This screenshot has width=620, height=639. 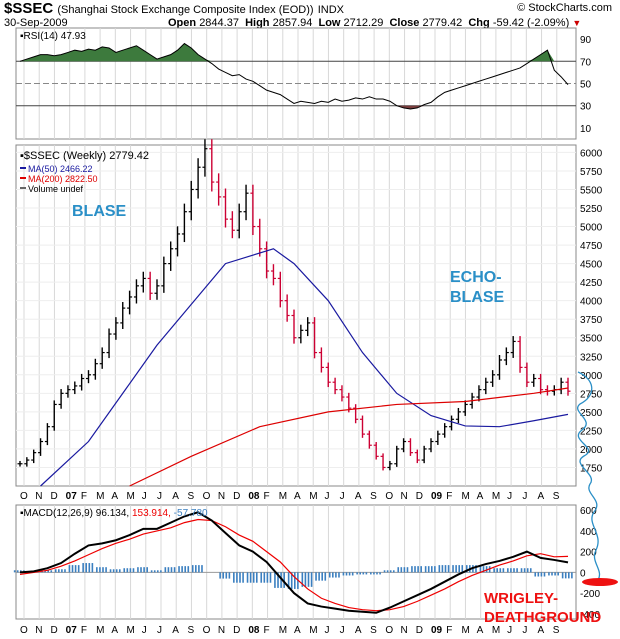 What do you see at coordinates (591, 431) in the screenshot?
I see `price-tick-label: 2250` at bounding box center [591, 431].